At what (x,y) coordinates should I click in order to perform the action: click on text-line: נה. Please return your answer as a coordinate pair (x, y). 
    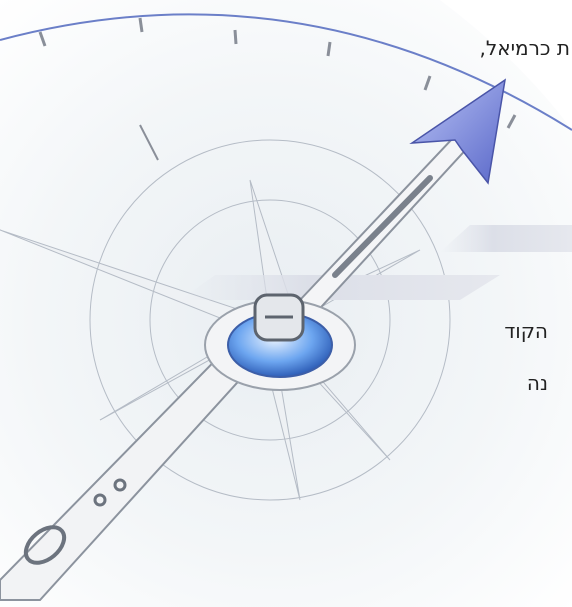
    Looking at the image, I should click on (537, 383).